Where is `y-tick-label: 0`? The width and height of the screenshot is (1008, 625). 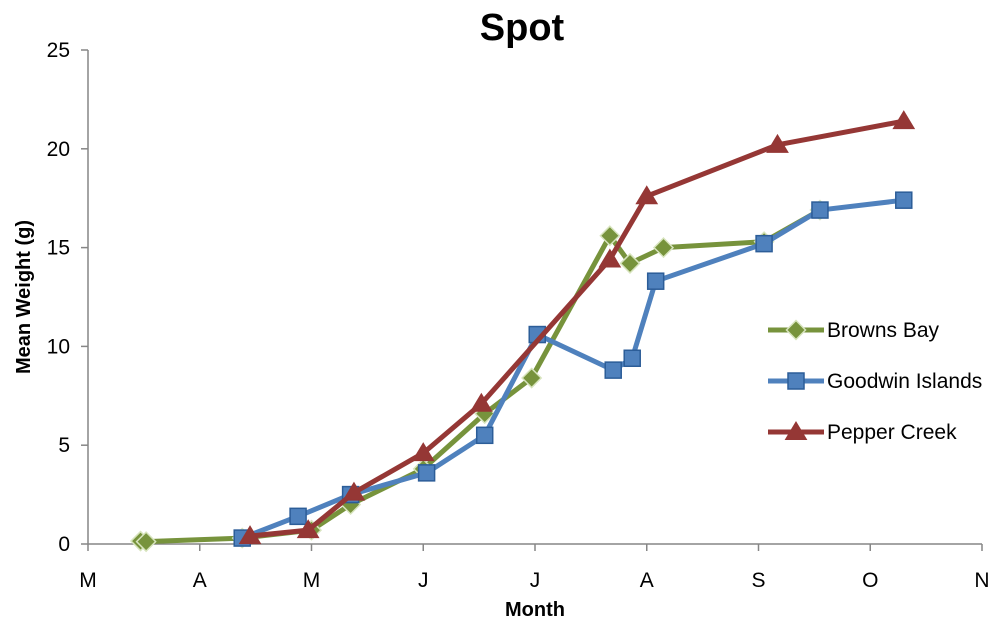
y-tick-label: 0 is located at coordinates (64, 544).